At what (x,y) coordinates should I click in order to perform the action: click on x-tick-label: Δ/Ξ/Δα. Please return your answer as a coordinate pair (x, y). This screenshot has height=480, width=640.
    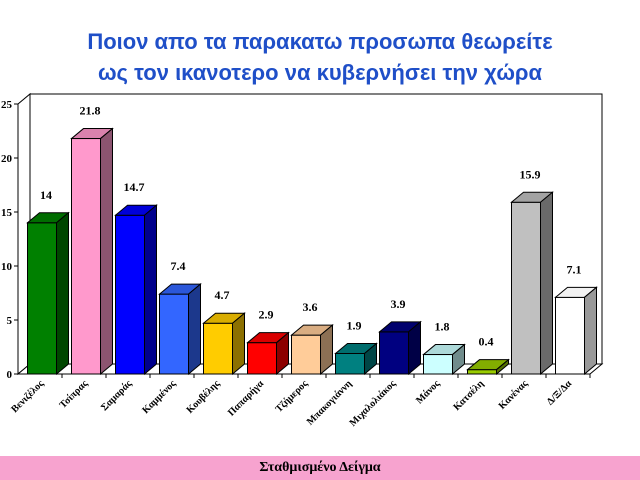
    Looking at the image, I should click on (560, 393).